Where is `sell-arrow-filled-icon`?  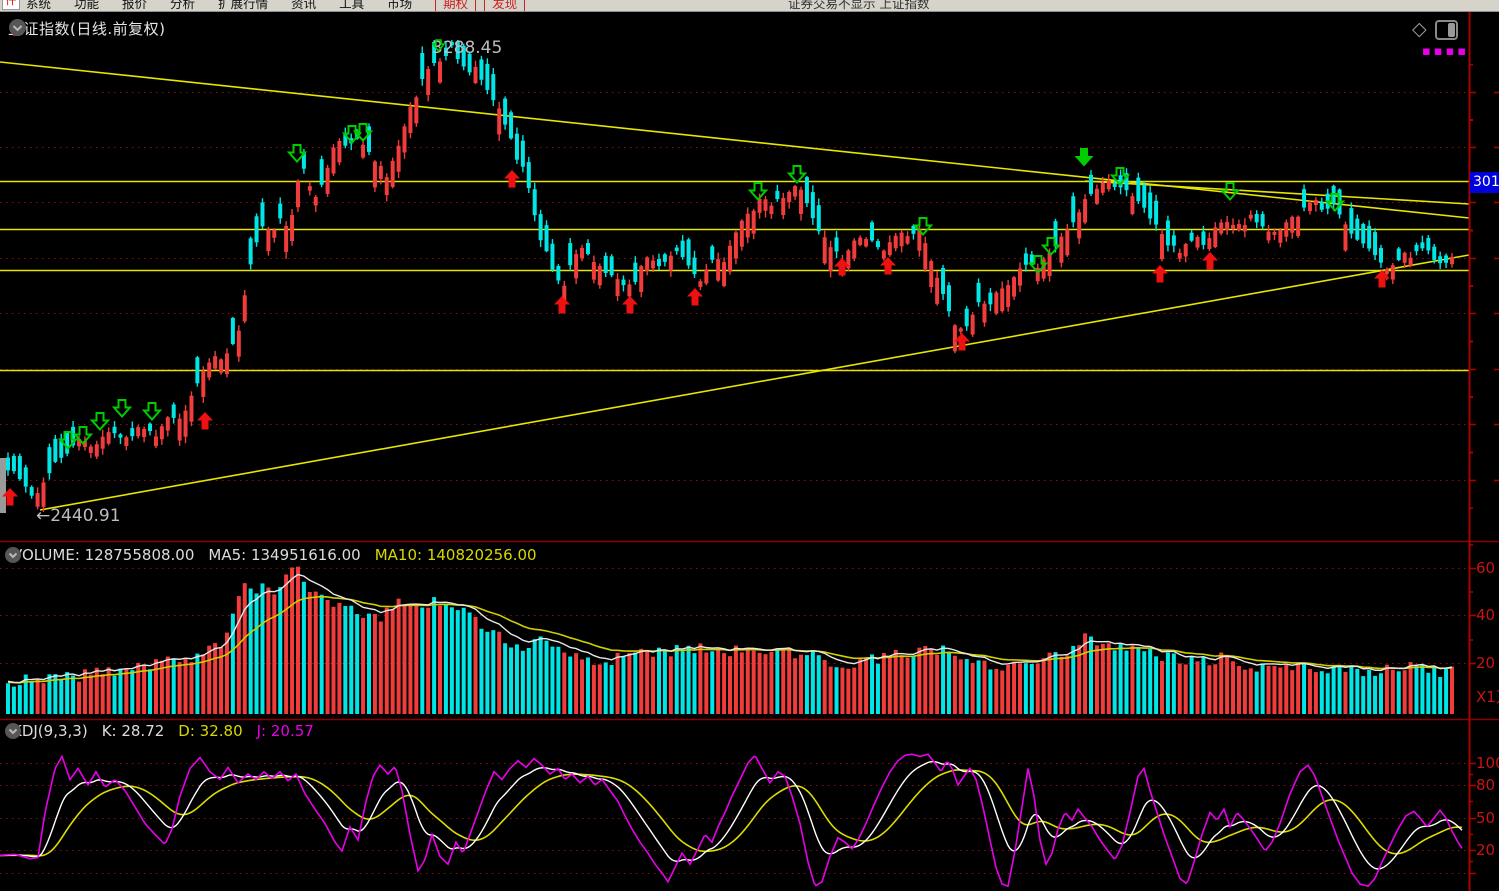
sell-arrow-filled-icon is located at coordinates (1084, 157).